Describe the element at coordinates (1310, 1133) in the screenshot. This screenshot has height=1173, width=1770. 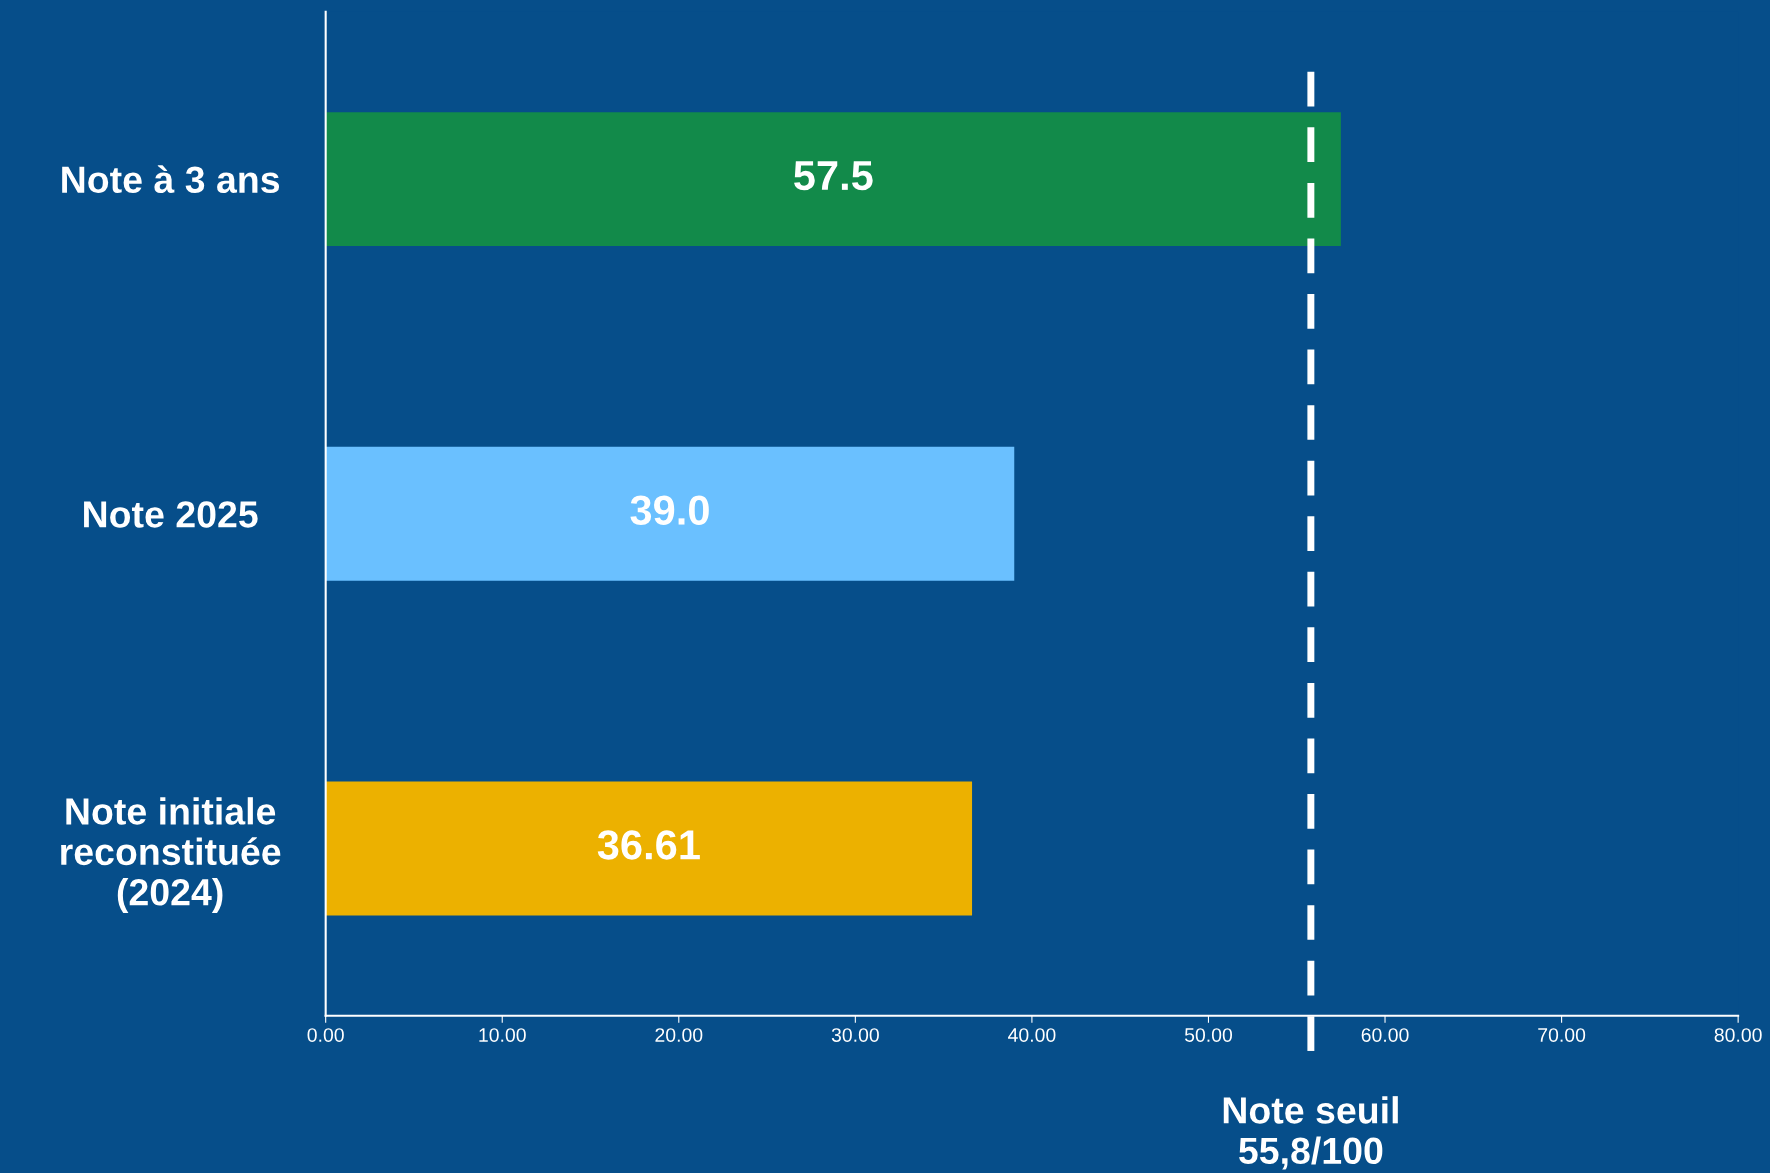
I see `ref-line-label: Note seuil 55,8/100` at that location.